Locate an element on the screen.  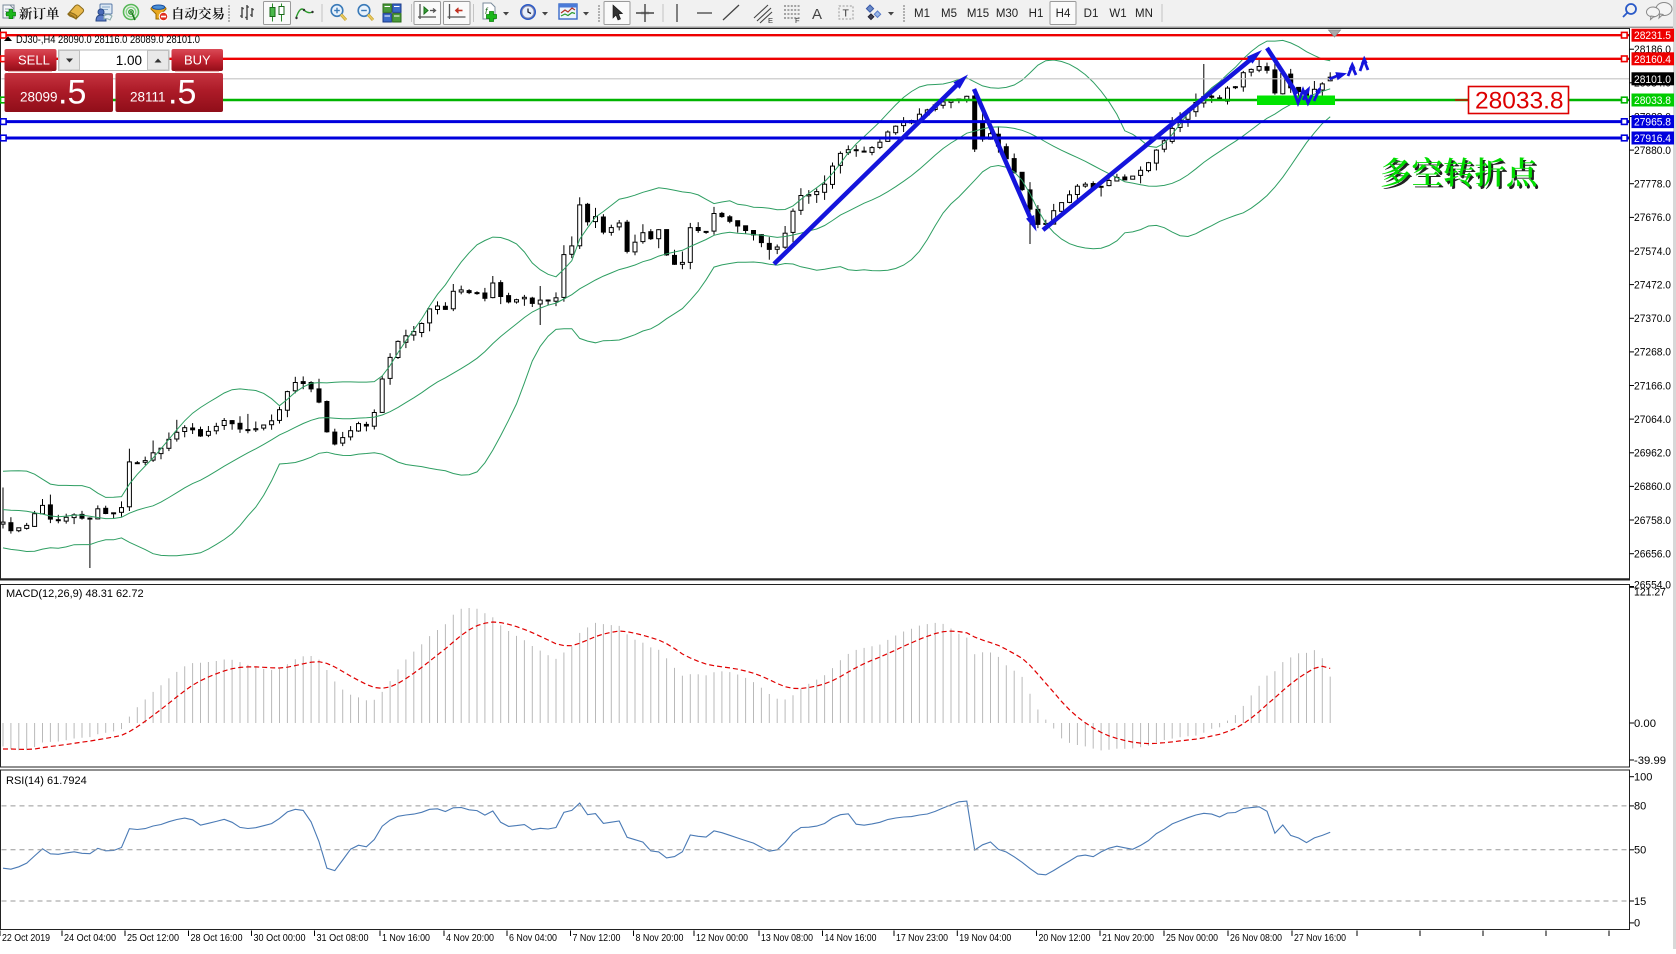
svg-text: 20 Nov 12:00 is located at coordinates (1065, 938).